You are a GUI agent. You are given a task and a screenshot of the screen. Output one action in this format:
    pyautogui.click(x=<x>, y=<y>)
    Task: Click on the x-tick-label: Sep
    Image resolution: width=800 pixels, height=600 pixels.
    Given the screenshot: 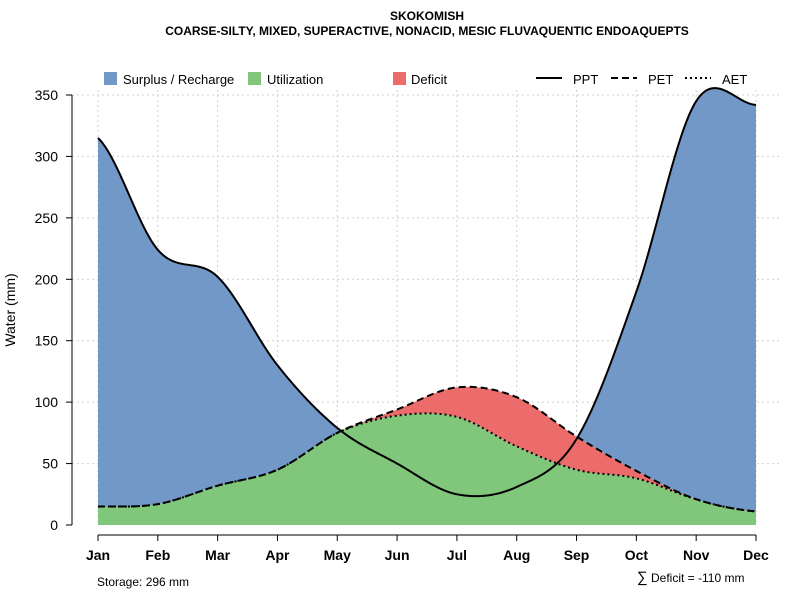 What is the action you would take?
    pyautogui.click(x=577, y=555)
    